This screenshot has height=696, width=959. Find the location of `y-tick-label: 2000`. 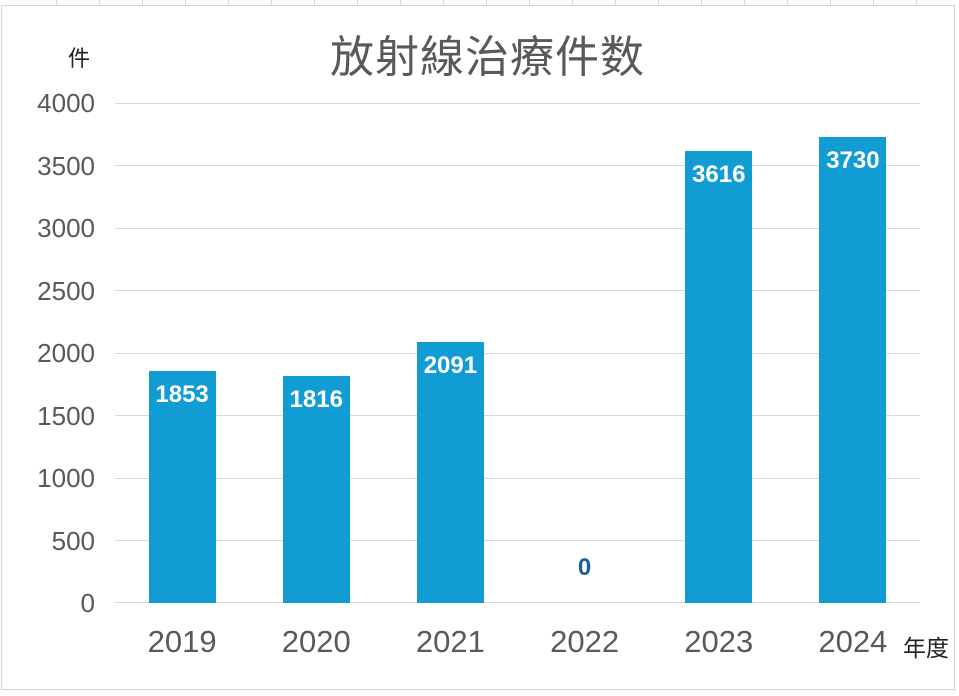

y-tick-label: 2000 is located at coordinates (66, 353).